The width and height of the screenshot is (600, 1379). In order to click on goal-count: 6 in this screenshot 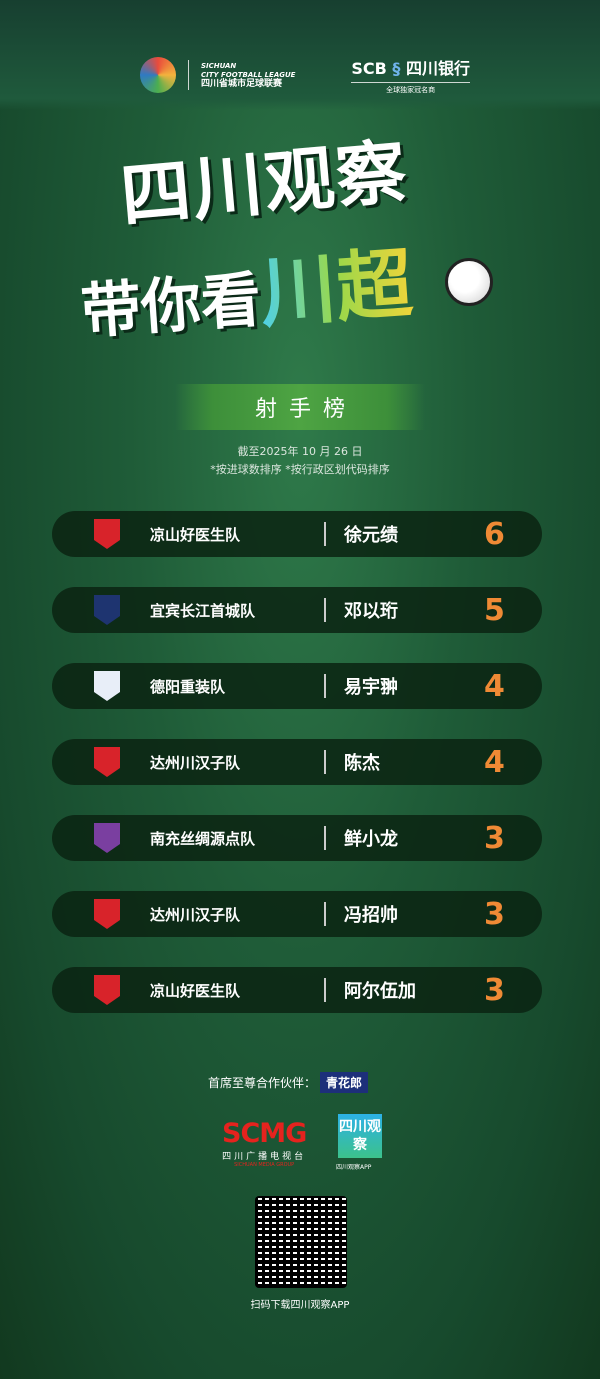, I will do `click(494, 534)`.